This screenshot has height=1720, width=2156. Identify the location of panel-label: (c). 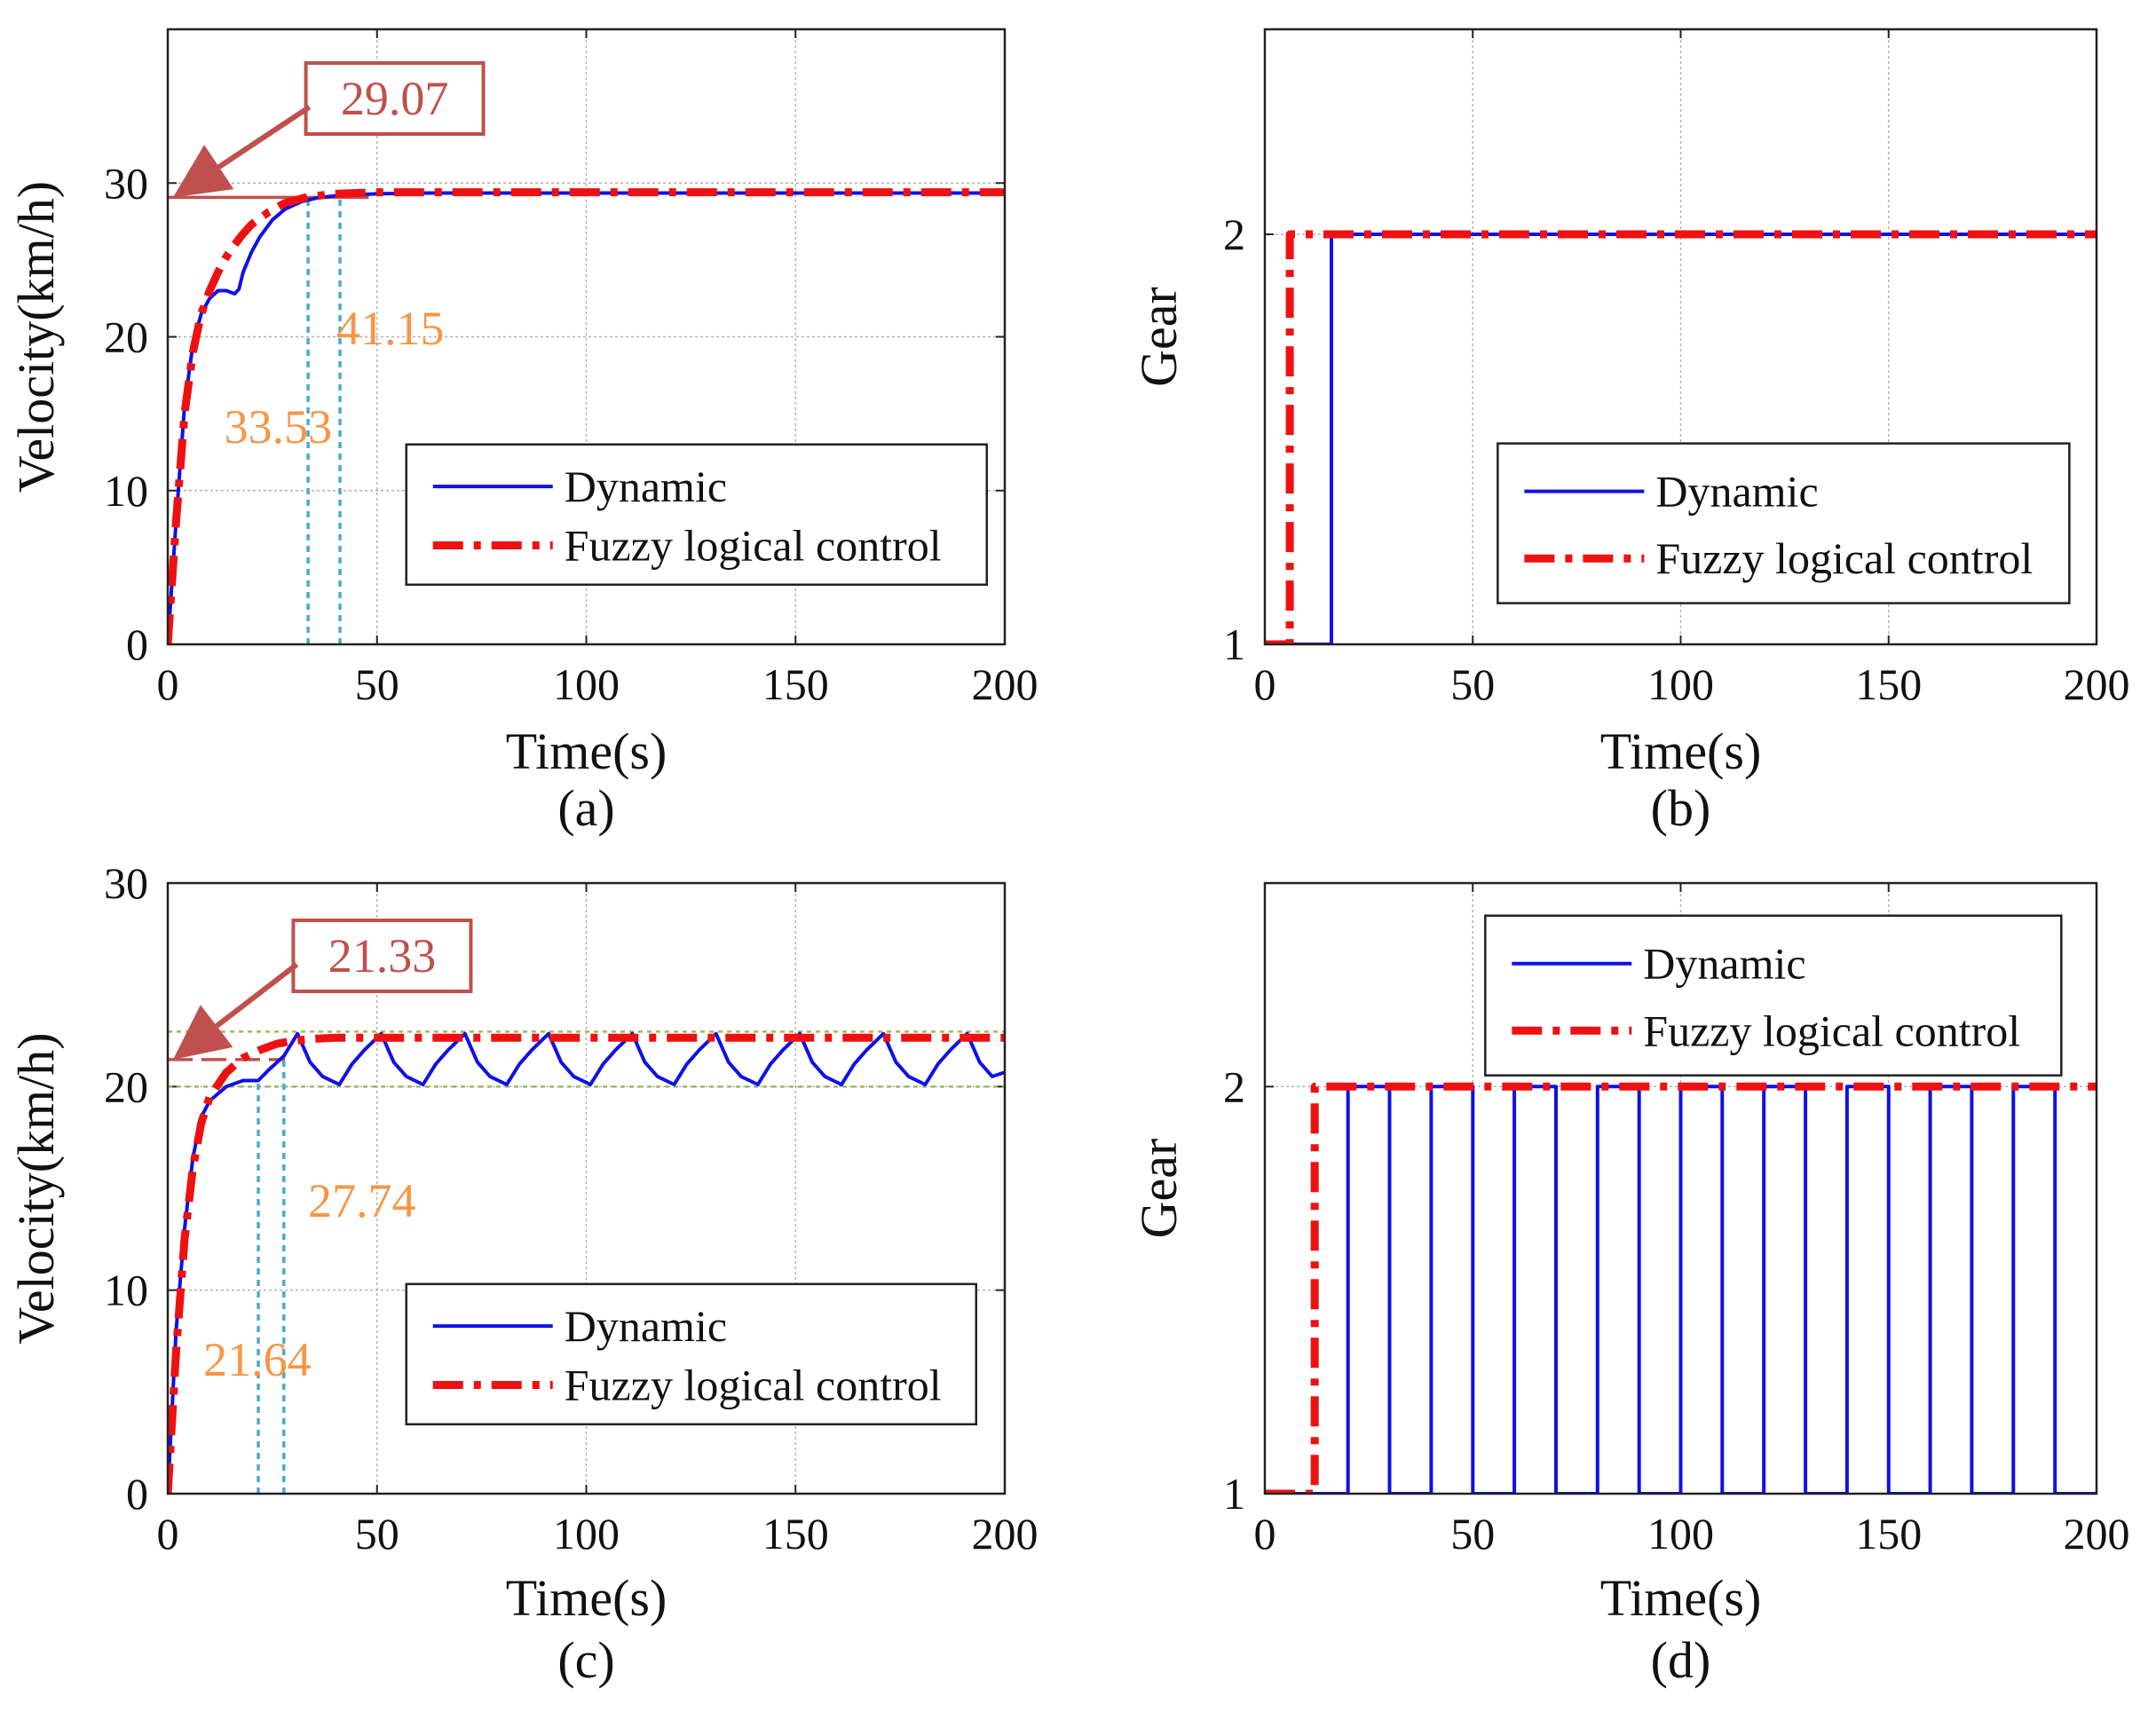
(585, 1660).